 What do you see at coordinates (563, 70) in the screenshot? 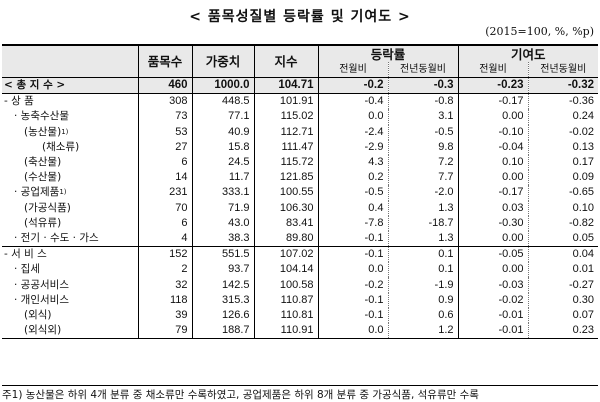
I see `header-ct-yoy: 전년동월비` at bounding box center [563, 70].